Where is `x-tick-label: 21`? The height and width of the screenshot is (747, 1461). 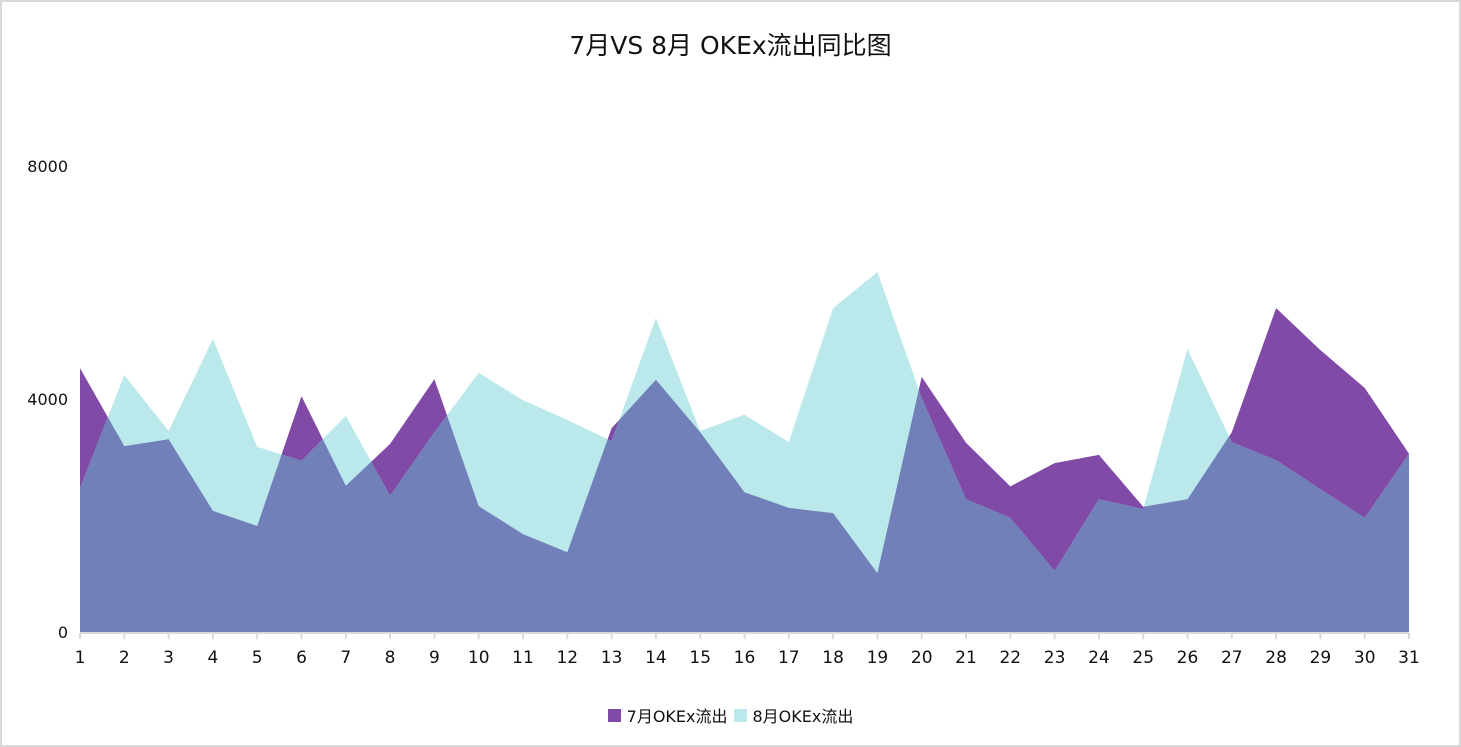
x-tick-label: 21 is located at coordinates (966, 658).